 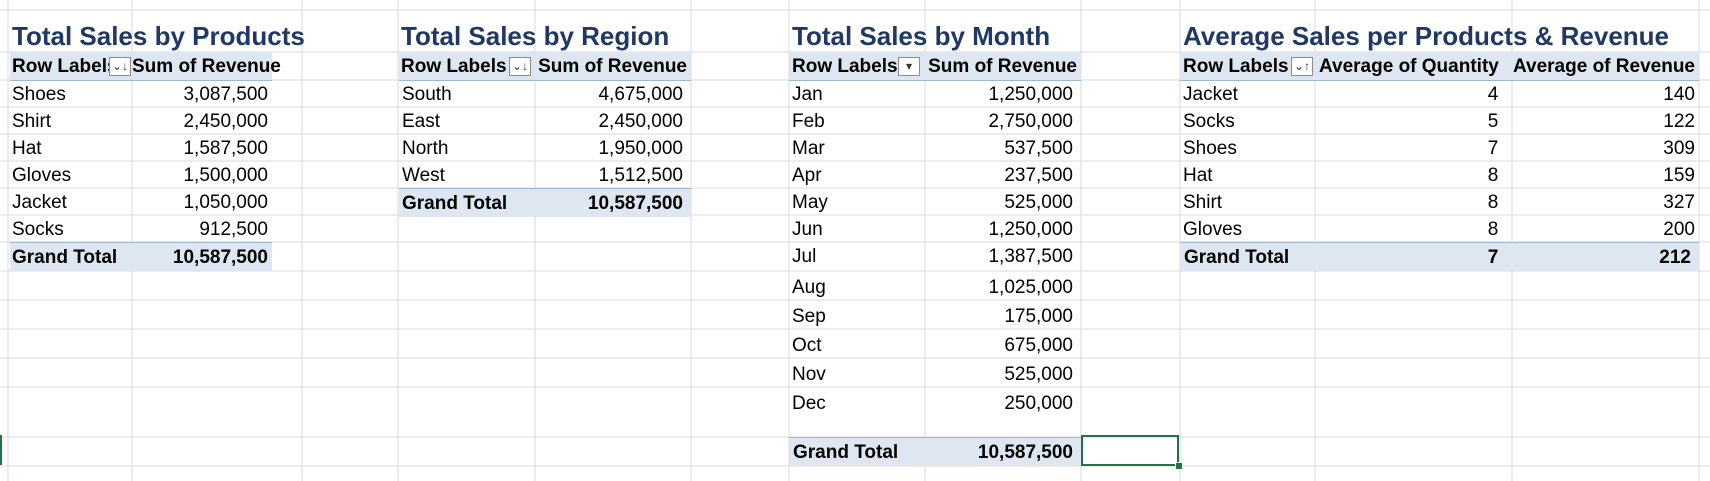 What do you see at coordinates (809, 403) in the screenshot?
I see `month-row-label: Dec` at bounding box center [809, 403].